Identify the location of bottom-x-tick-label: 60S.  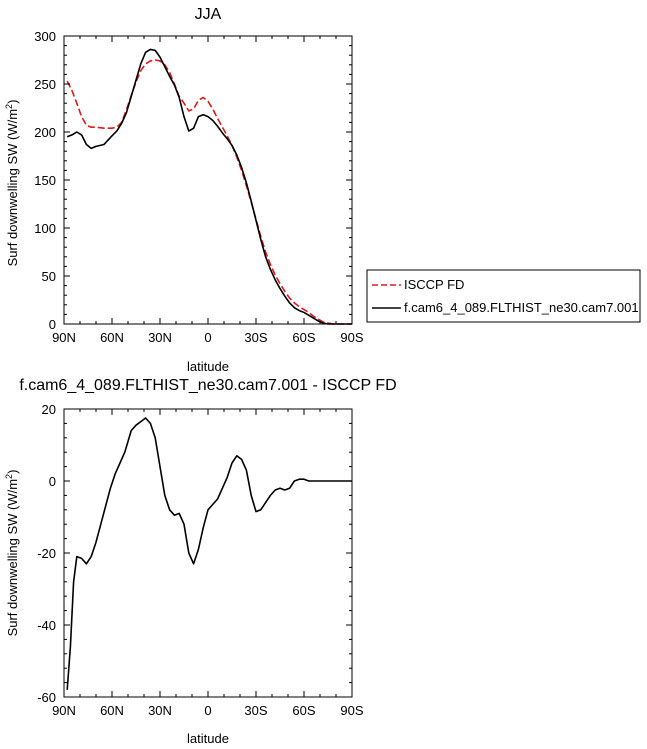
(303, 710).